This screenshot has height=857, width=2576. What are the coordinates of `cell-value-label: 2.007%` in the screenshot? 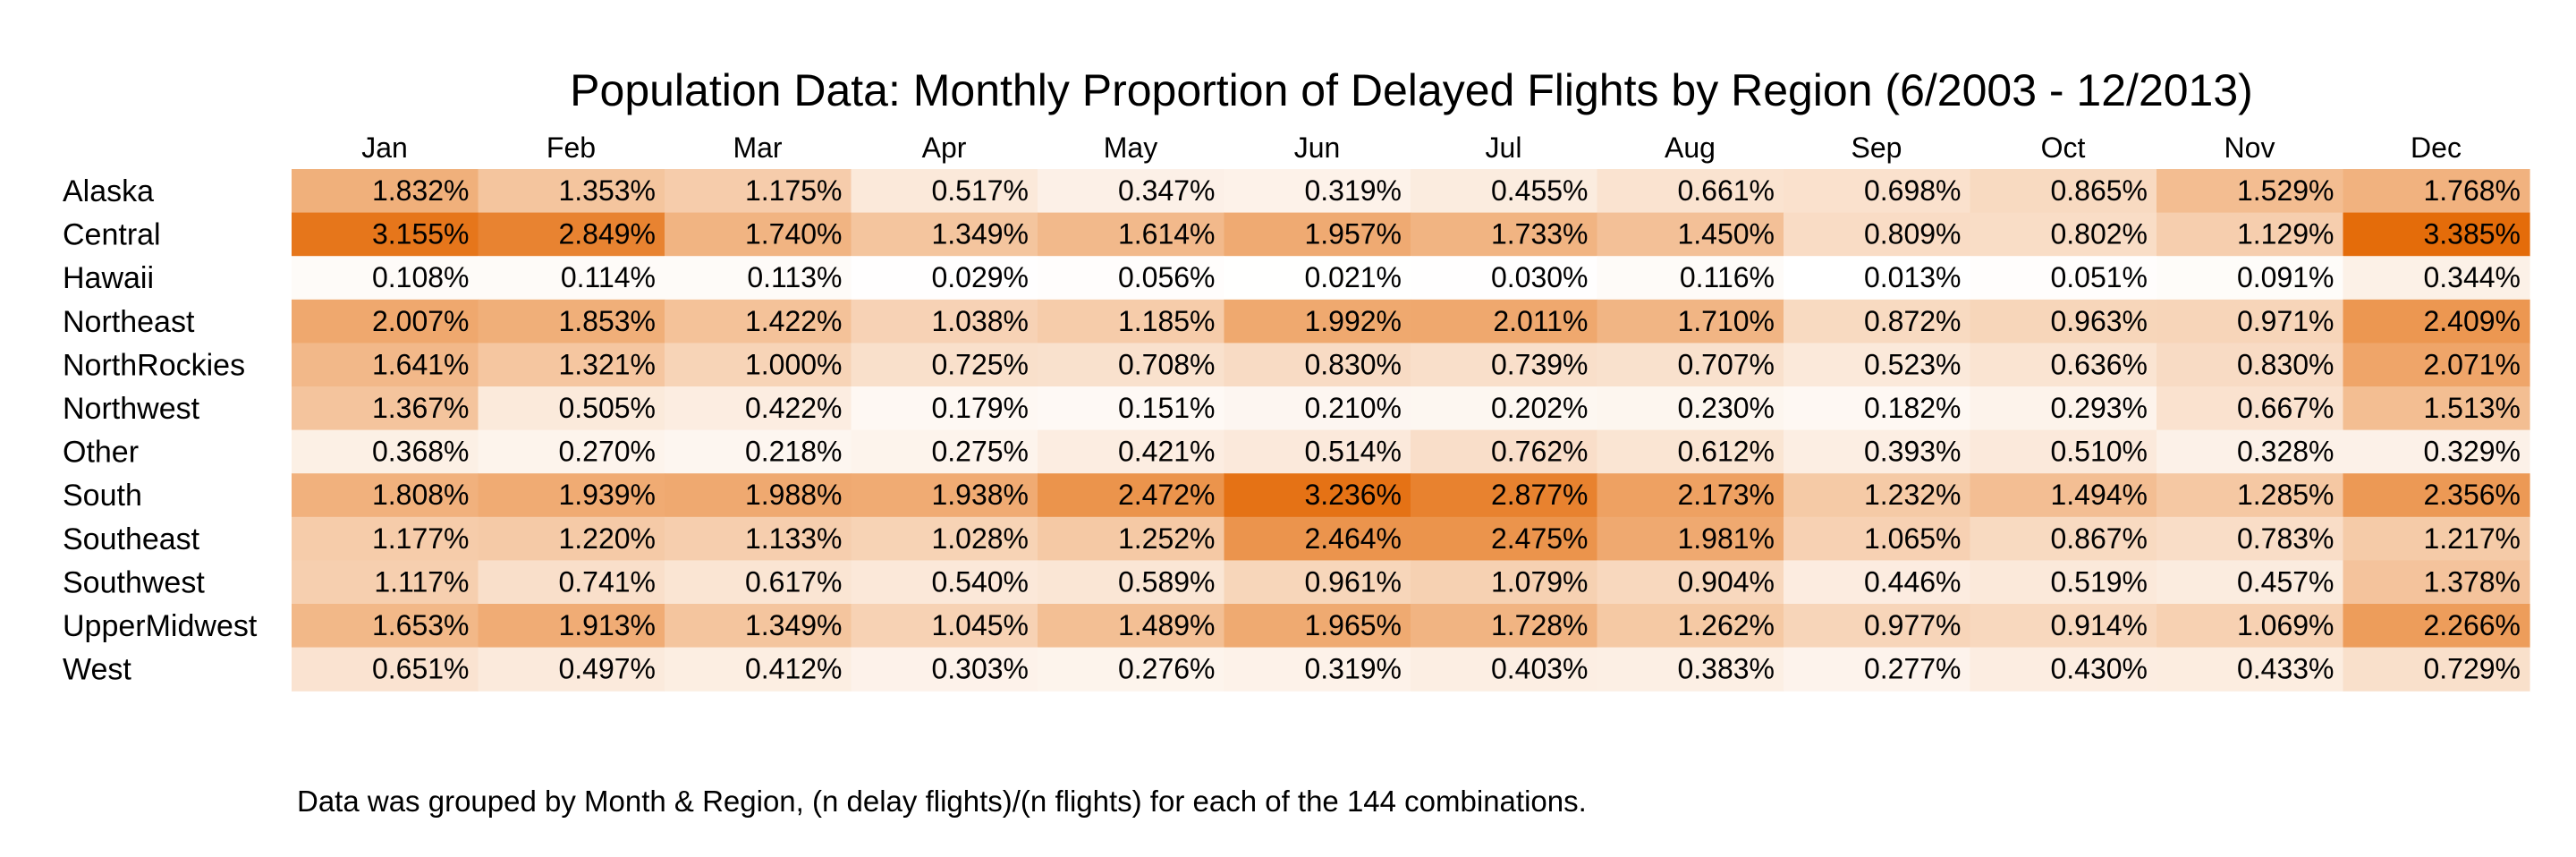 It's located at (421, 321).